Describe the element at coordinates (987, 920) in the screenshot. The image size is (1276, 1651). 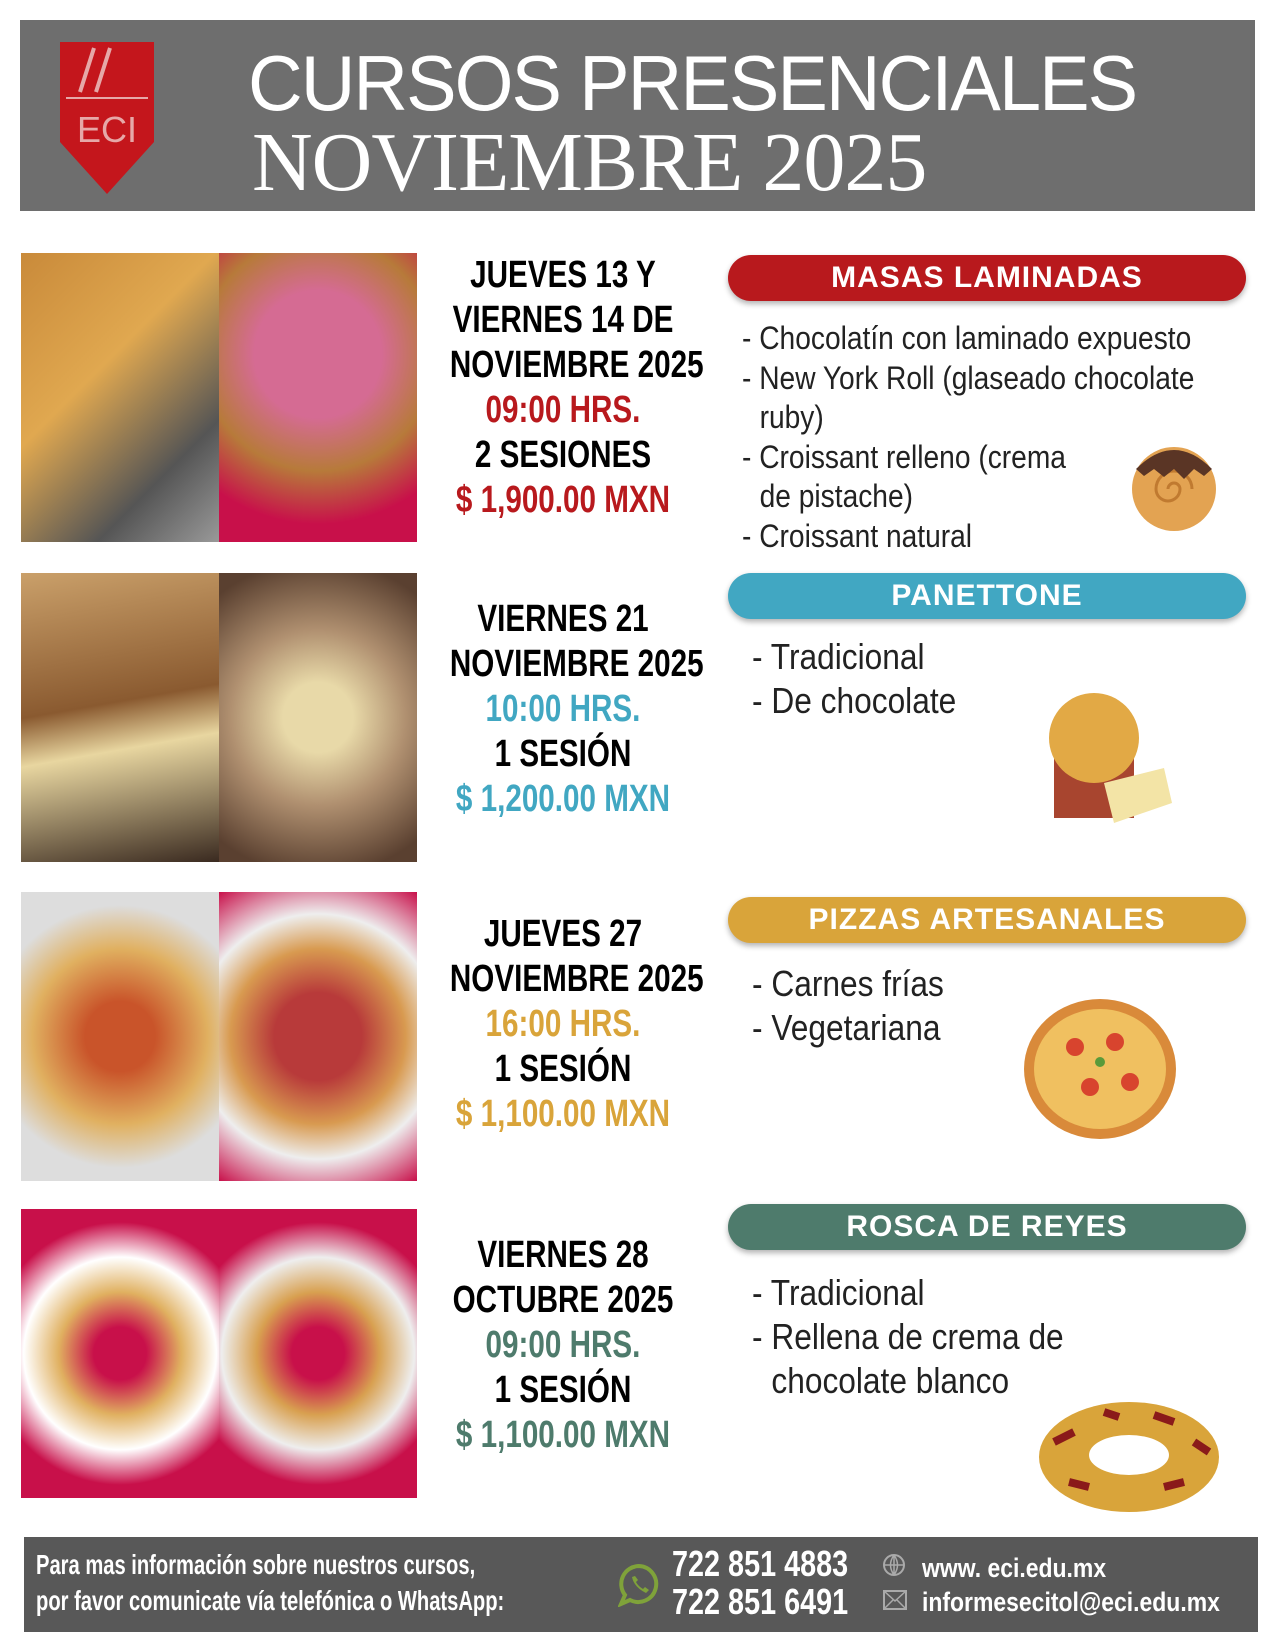
I see `course-title: PIZZAS ARTESANALES` at that location.